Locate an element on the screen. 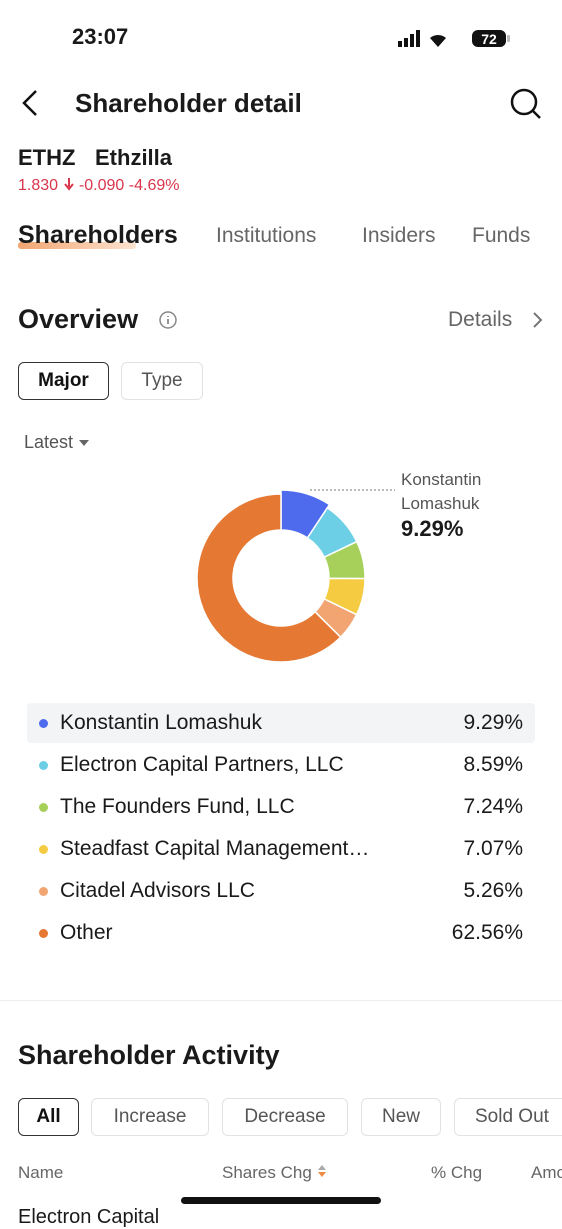 This screenshot has height=1229, width=562. stock-name: Ethzilla is located at coordinates (134, 157).